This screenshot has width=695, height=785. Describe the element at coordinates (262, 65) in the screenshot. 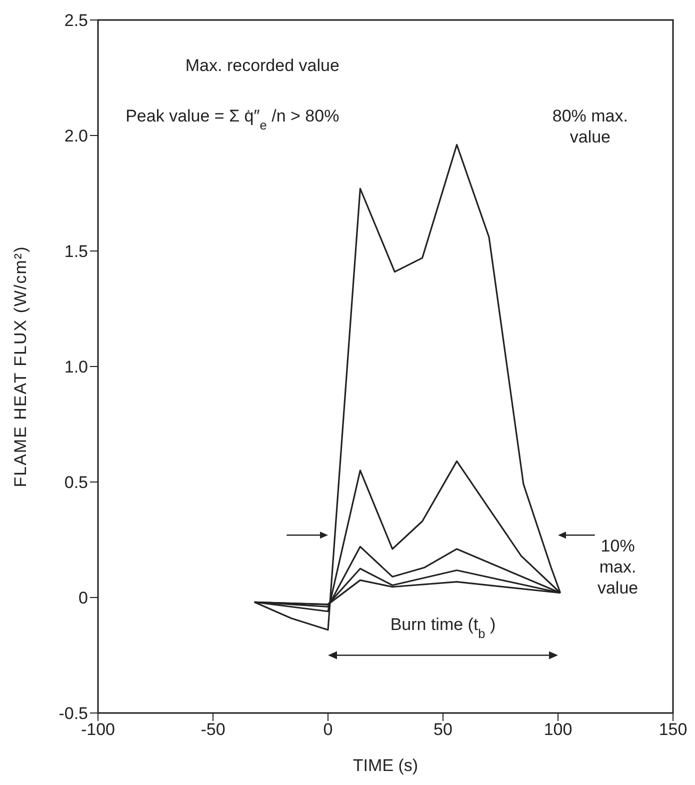

I see `annotation: Max. recorded value` at that location.